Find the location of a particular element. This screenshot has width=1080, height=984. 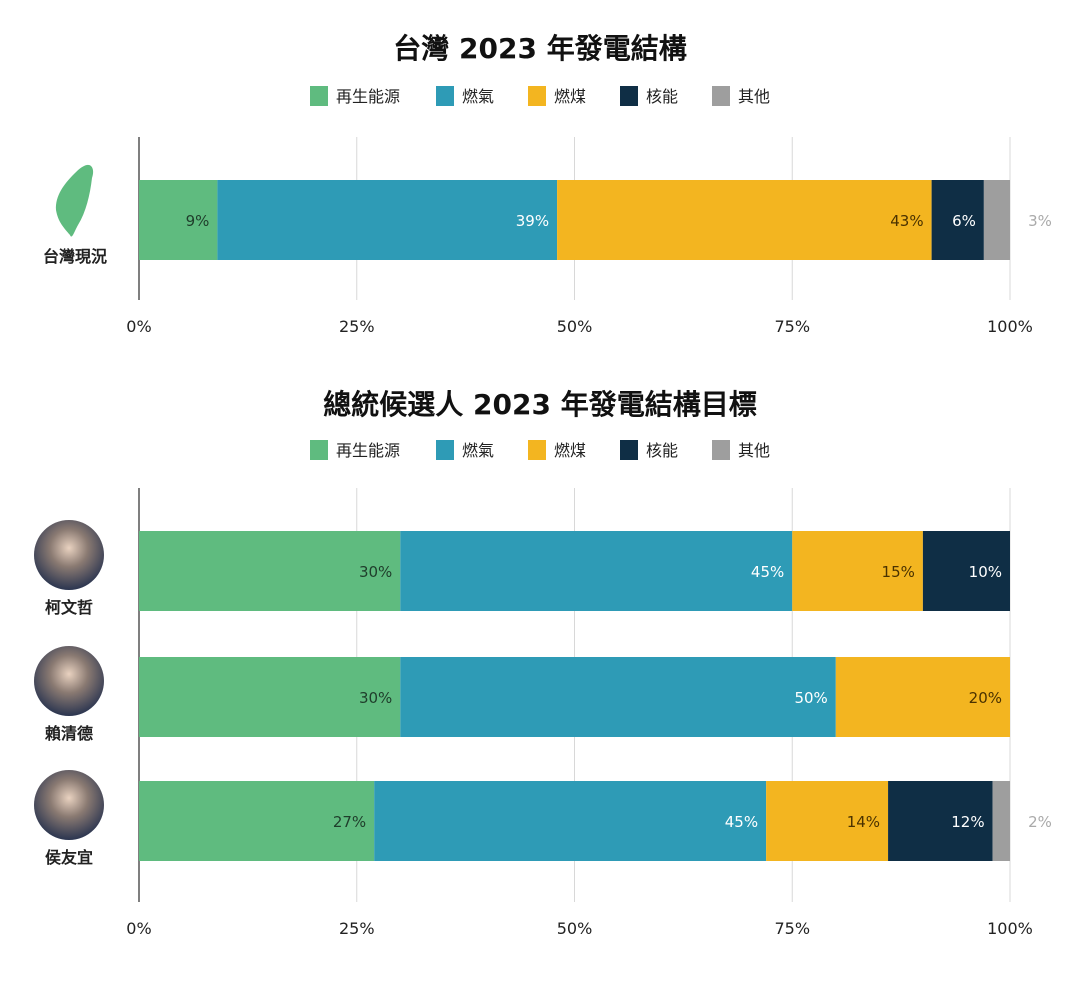

data-label: 9% is located at coordinates (198, 221).